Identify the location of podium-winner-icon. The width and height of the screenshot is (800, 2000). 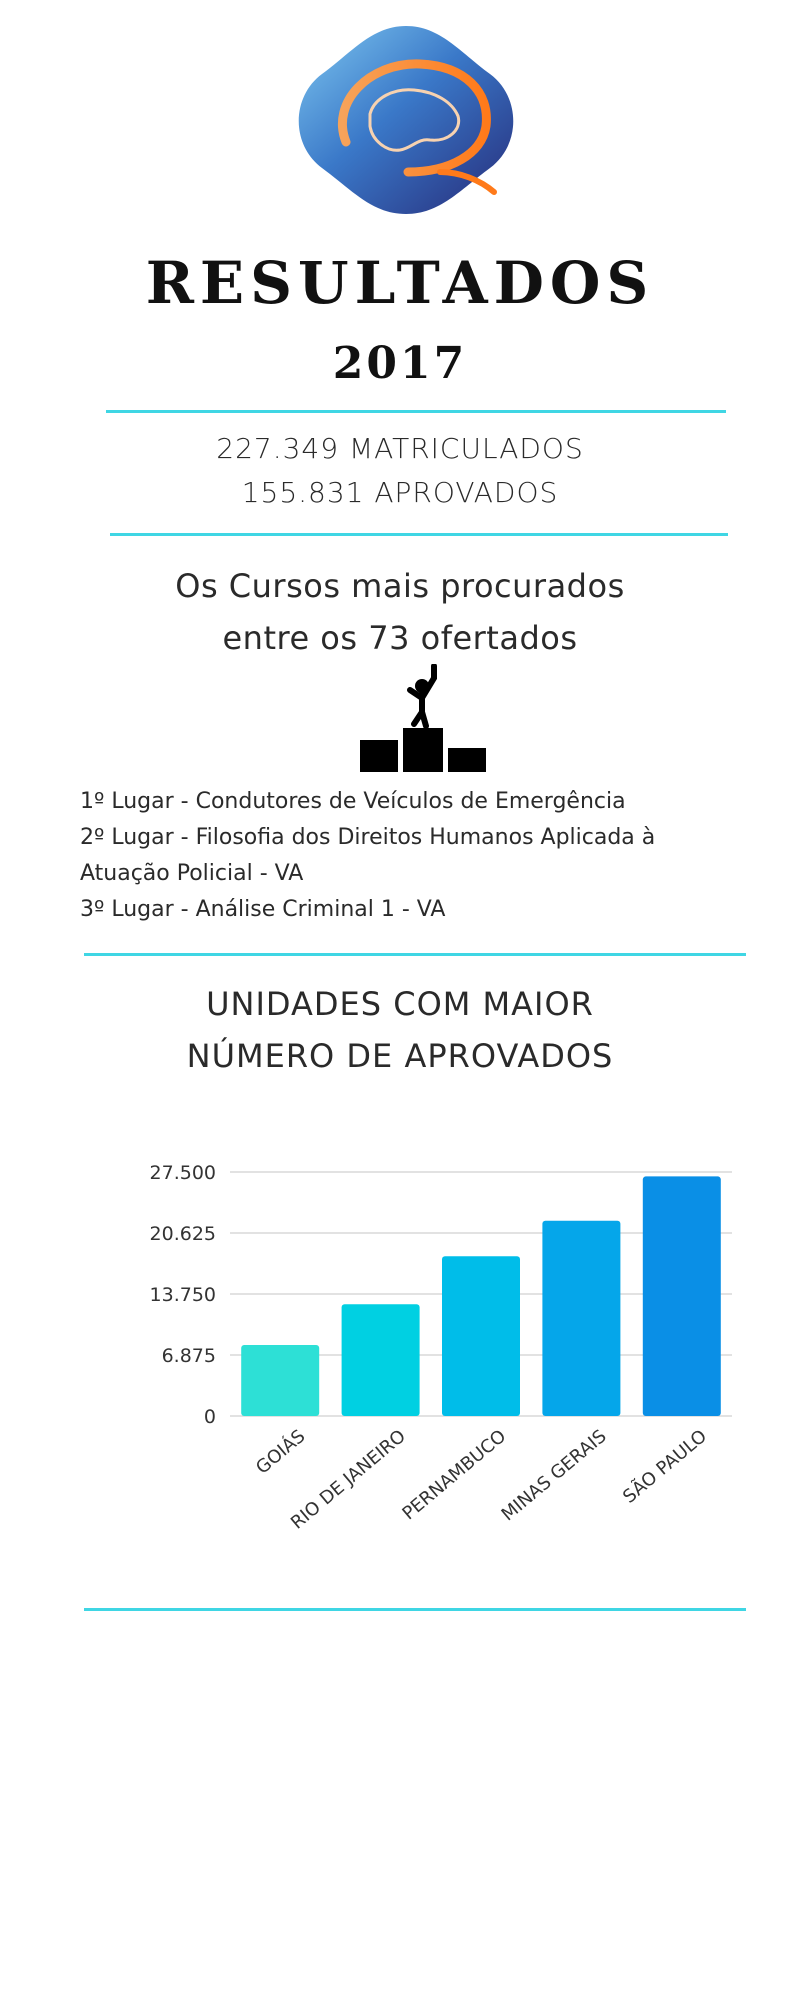
(423, 718).